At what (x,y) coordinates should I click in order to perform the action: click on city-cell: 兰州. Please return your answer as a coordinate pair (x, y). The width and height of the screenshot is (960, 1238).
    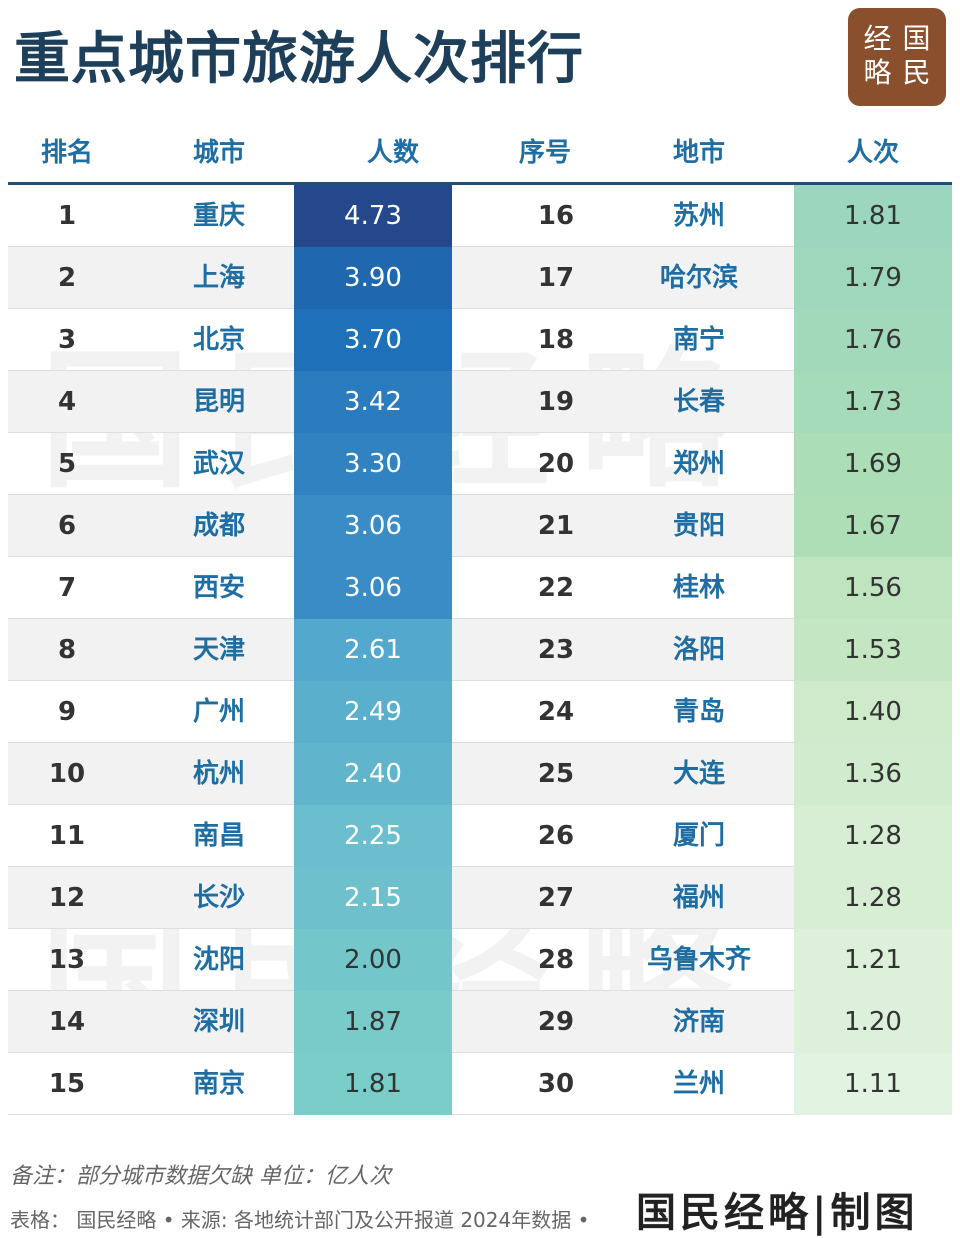
    Looking at the image, I should click on (699, 1084).